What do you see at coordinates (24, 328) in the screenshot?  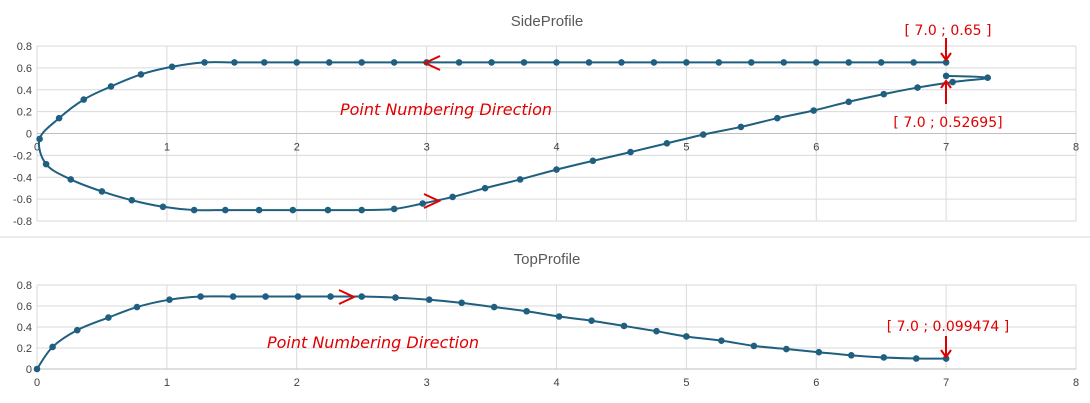 I see `top-profile-y-tick-labels: 0 0.2 0.4 0.6 0.8` at bounding box center [24, 328].